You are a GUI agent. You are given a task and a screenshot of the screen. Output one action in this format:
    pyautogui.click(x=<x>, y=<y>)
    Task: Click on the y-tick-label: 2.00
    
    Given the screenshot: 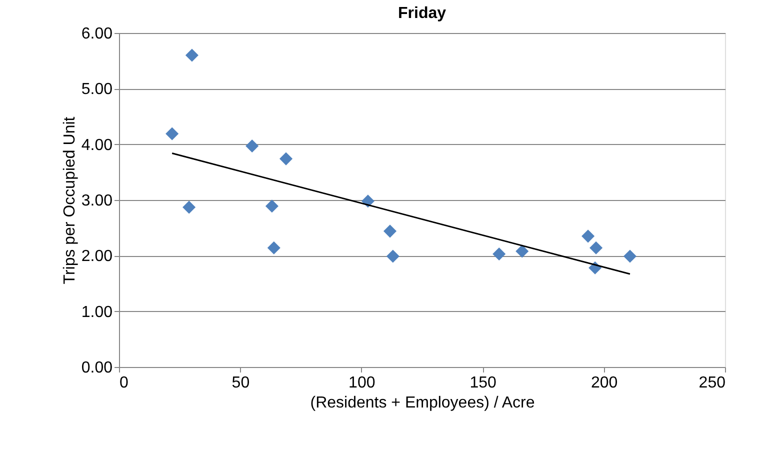 What is the action you would take?
    pyautogui.click(x=97, y=257)
    